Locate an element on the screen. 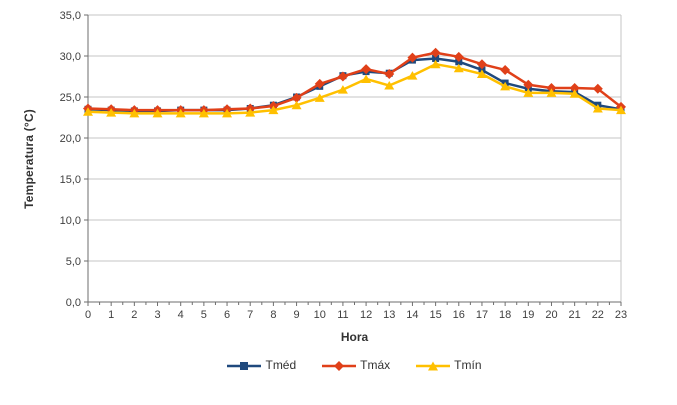 This screenshot has height=405, width=677. y-tick-label: 5,0 is located at coordinates (73, 262).